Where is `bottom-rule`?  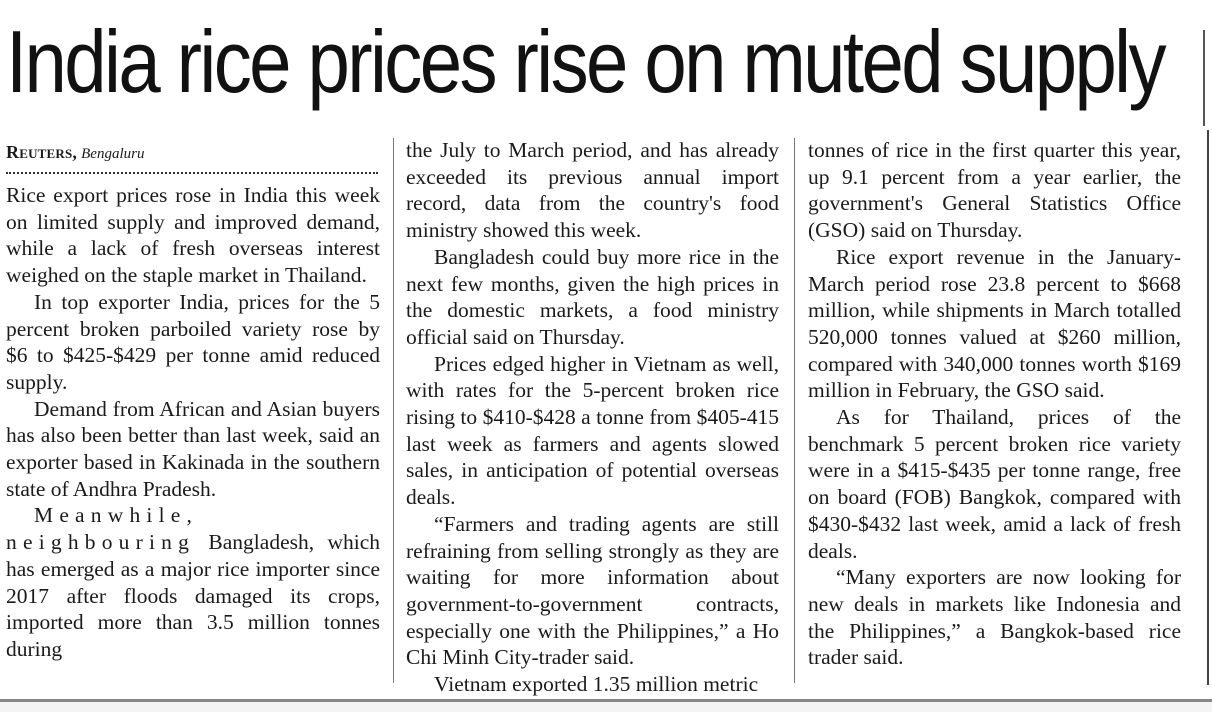 bottom-rule is located at coordinates (606, 700).